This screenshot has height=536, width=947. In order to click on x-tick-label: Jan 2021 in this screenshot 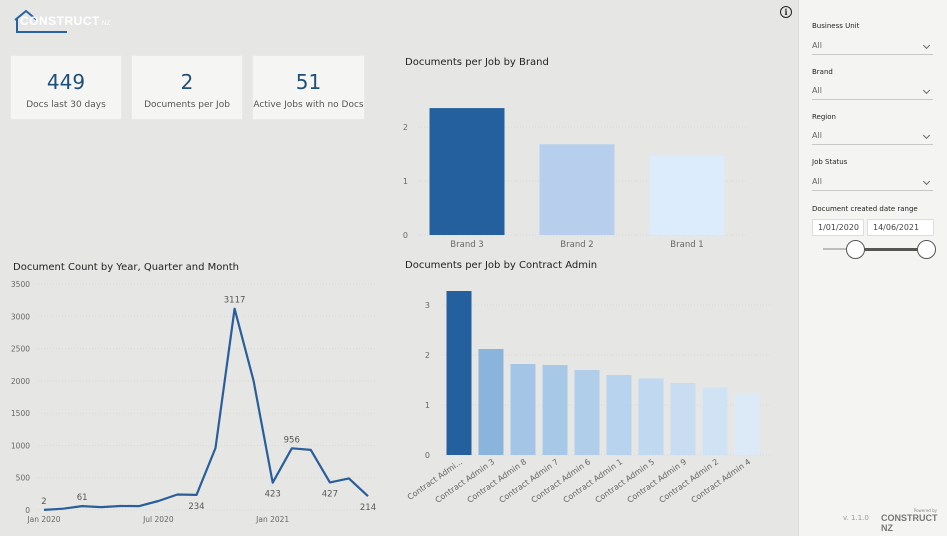, I will do `click(272, 519)`.